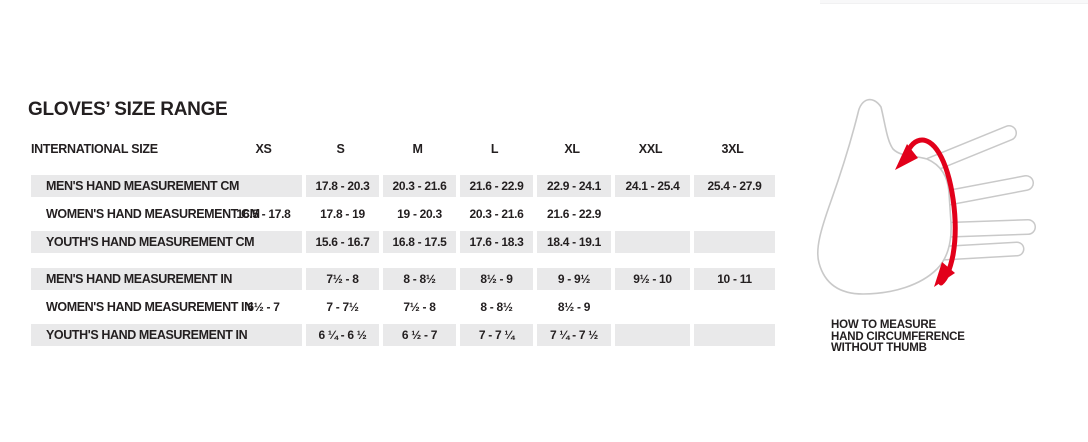  I want to click on column-header-l: L, so click(494, 149).